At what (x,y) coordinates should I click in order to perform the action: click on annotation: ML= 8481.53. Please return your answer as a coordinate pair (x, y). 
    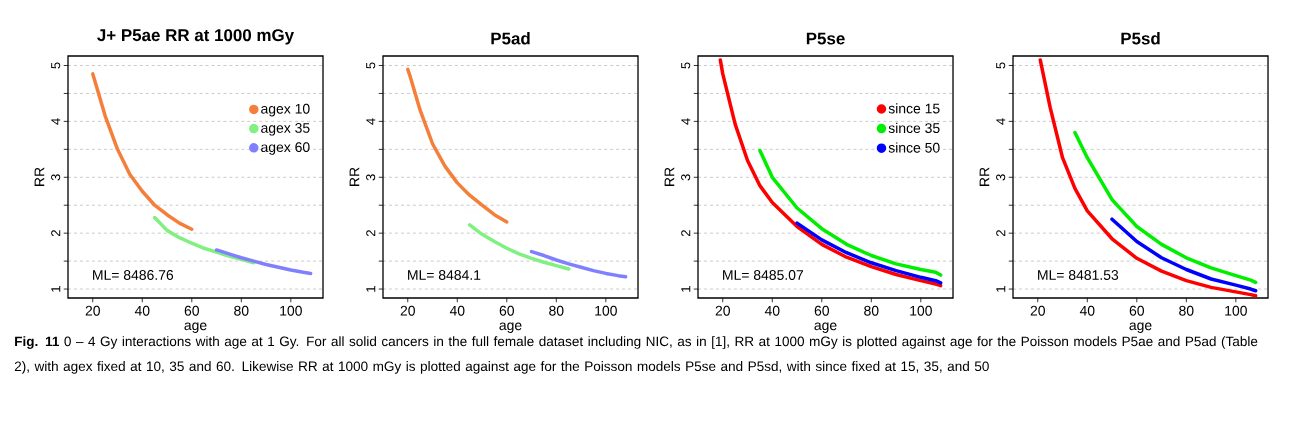
    Looking at the image, I should click on (1078, 275).